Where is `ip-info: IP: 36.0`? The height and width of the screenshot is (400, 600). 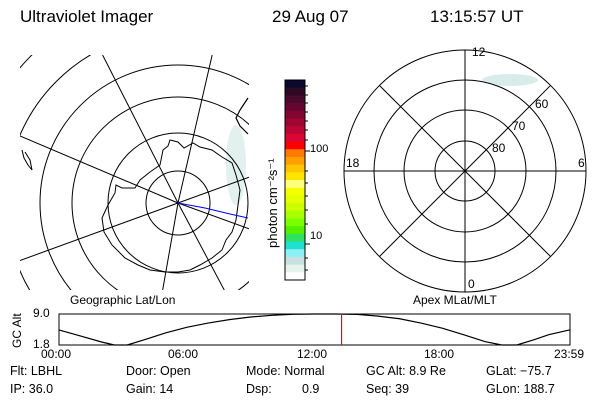 ip-info: IP: 36.0 is located at coordinates (32, 389).